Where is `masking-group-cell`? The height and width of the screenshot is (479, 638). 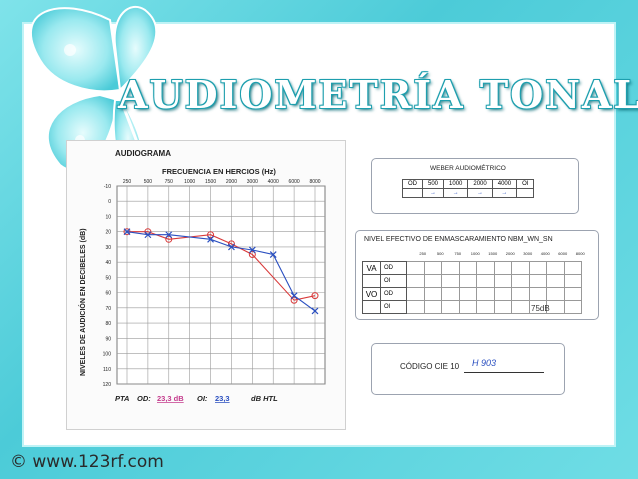 masking-group-cell is located at coordinates (371, 281).